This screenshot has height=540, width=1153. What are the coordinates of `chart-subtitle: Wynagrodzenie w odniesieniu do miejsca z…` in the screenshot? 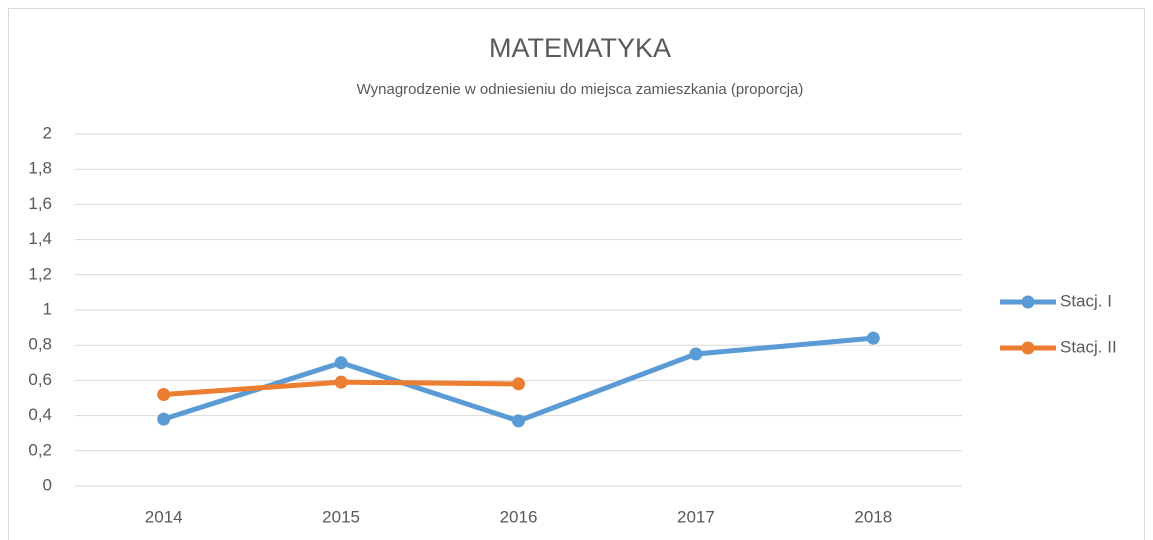 It's located at (580, 89).